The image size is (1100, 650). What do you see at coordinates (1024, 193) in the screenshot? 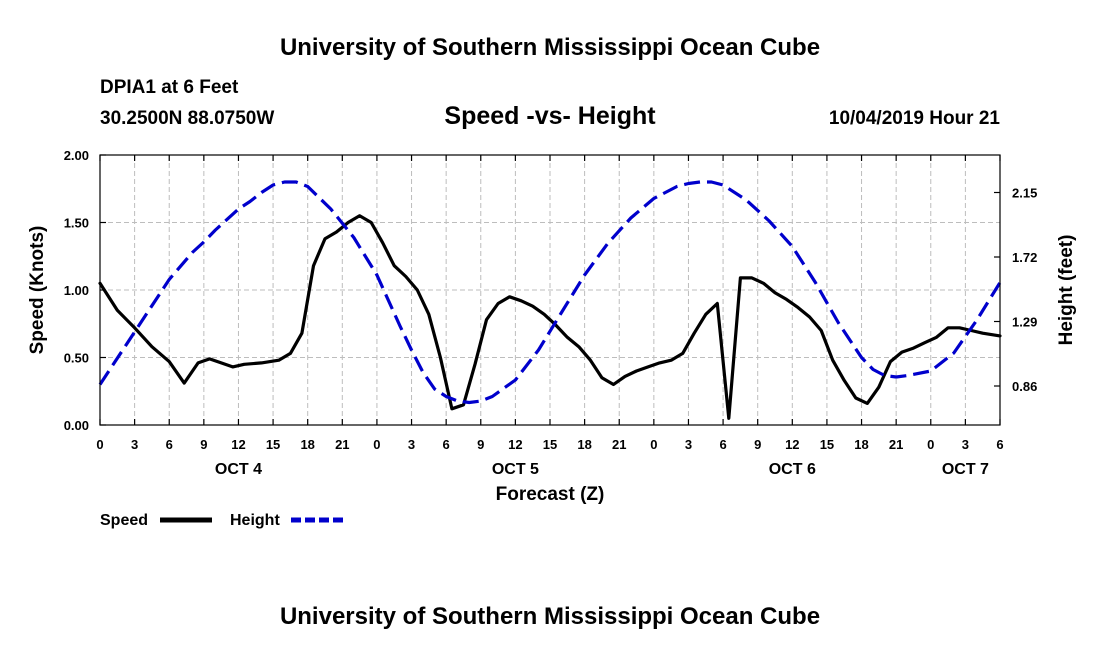
I see `y2-tick-label: 2.15` at bounding box center [1024, 193].